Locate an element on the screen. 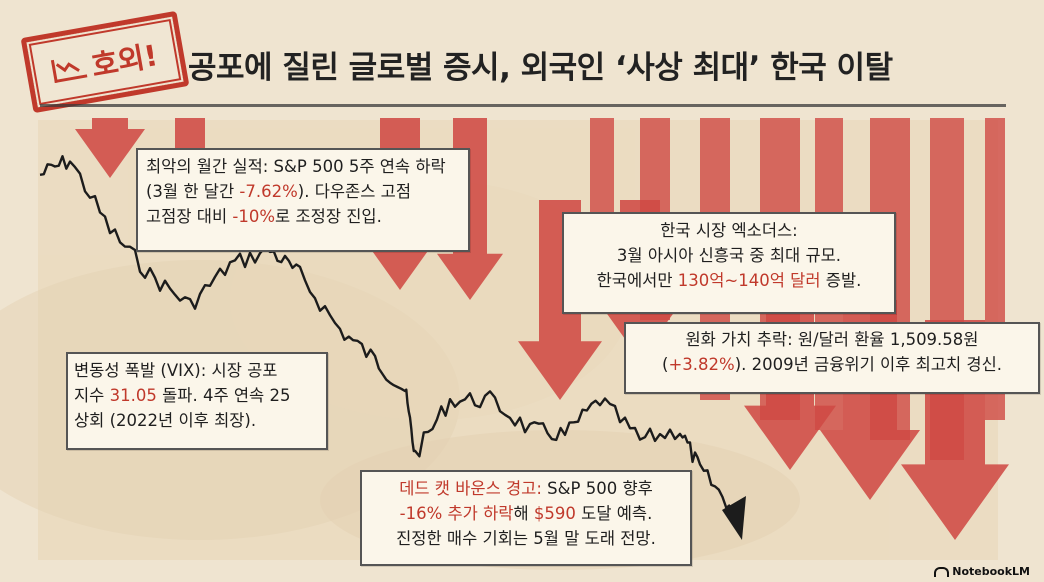 This screenshot has height=582, width=1044. notebooklm-brand: NotebookLM is located at coordinates (982, 571).